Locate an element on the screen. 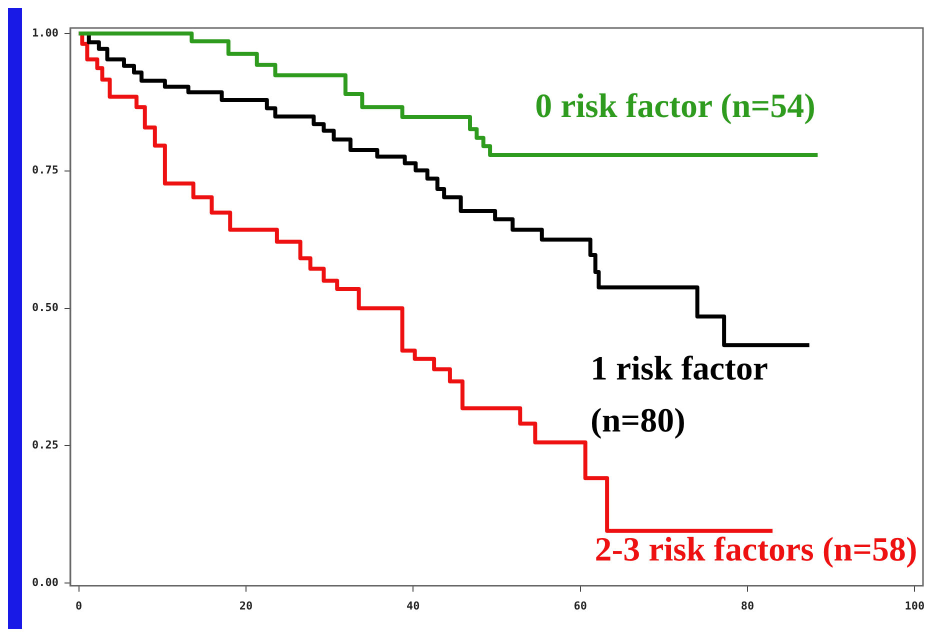  series-label: 0 risk factor (n=54) is located at coordinates (675, 107).